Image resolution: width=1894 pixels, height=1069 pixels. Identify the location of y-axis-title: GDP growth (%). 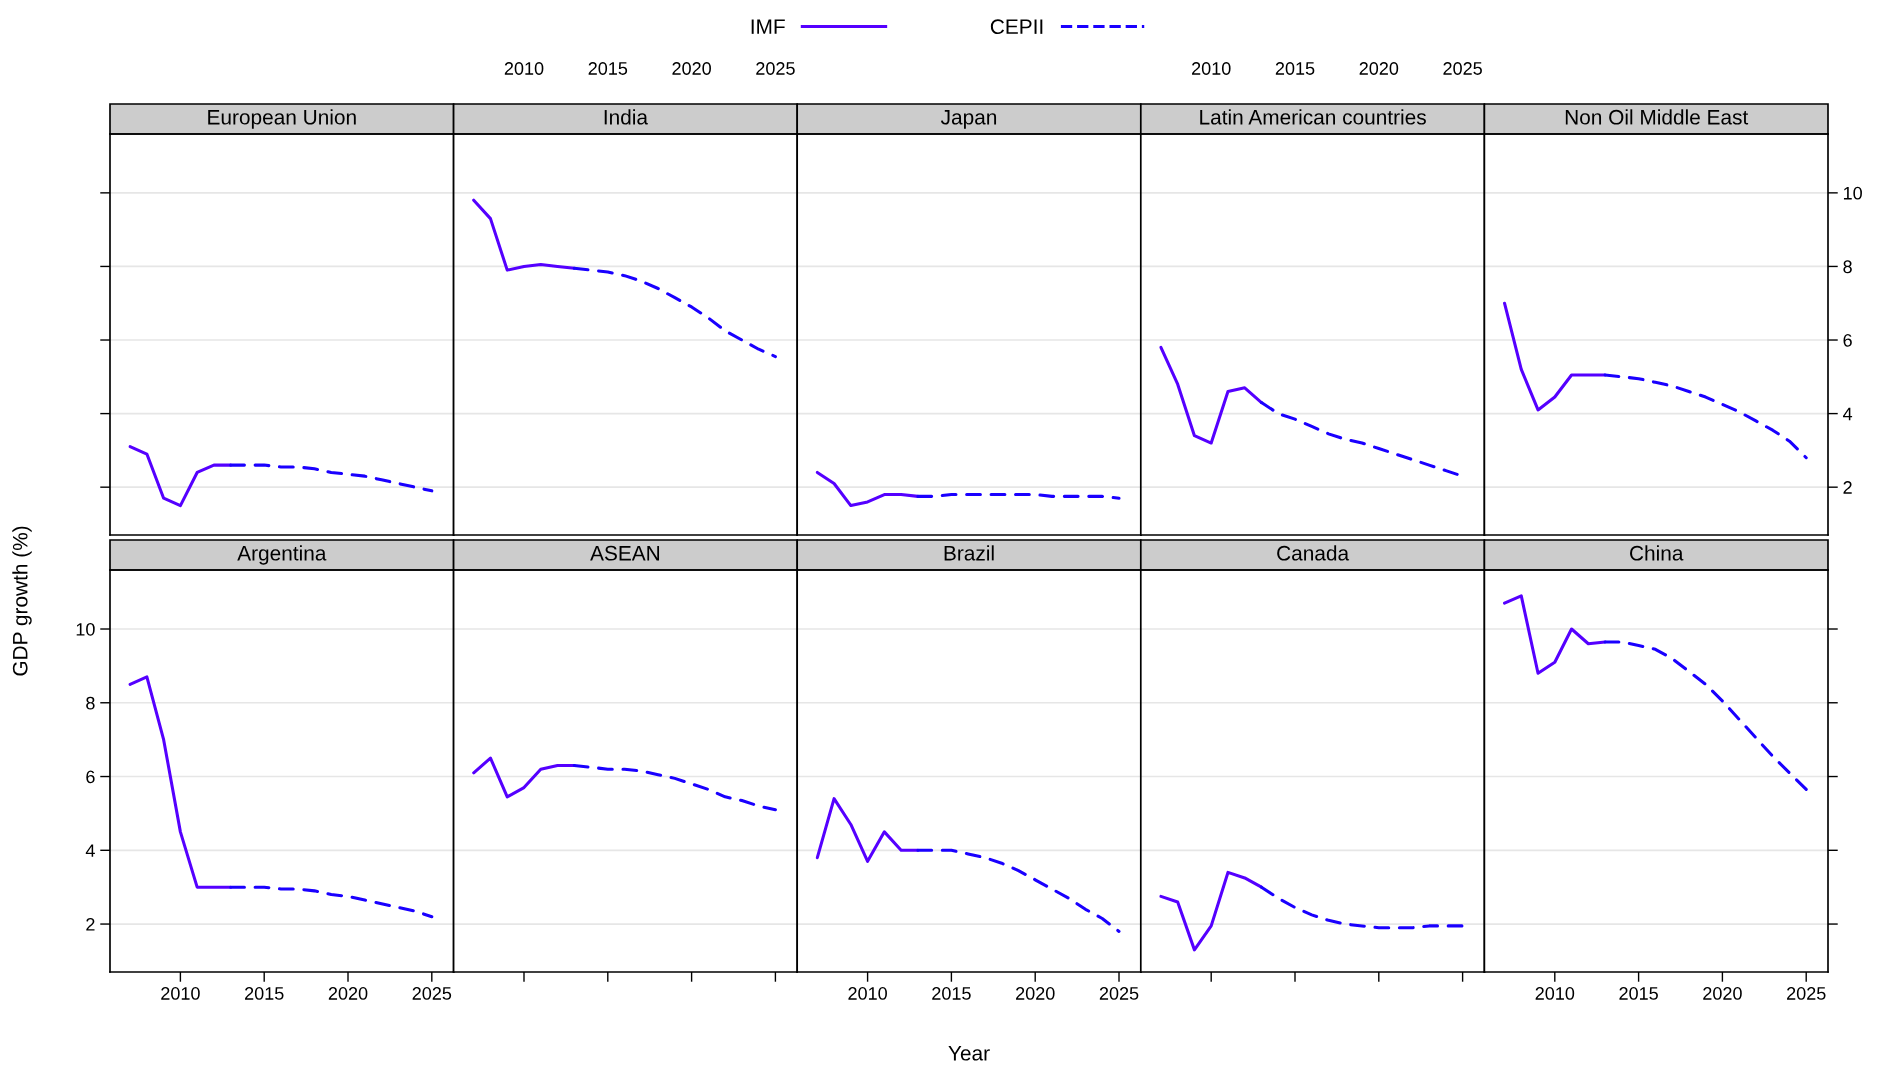
(22, 601).